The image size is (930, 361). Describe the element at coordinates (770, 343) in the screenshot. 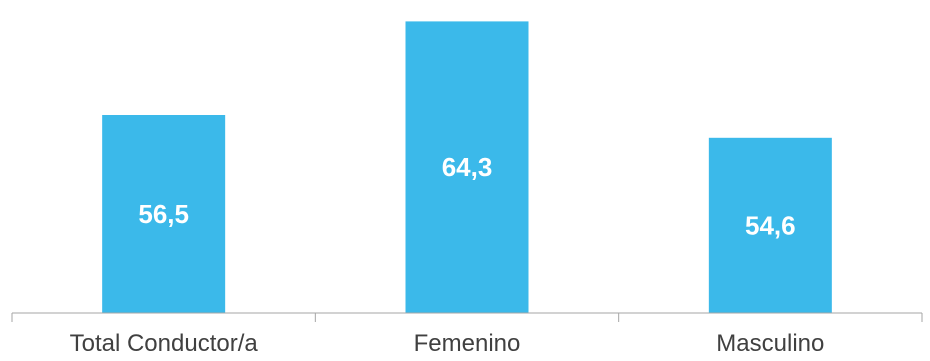

I see `category-label-3: Masculino` at that location.